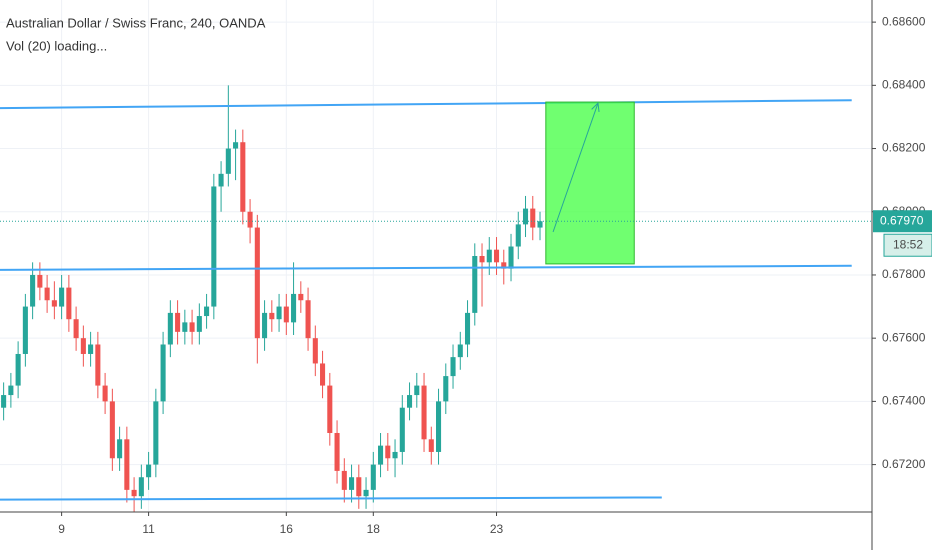  What do you see at coordinates (904, 337) in the screenshot?
I see `y-tick-label: 0.67600` at bounding box center [904, 337].